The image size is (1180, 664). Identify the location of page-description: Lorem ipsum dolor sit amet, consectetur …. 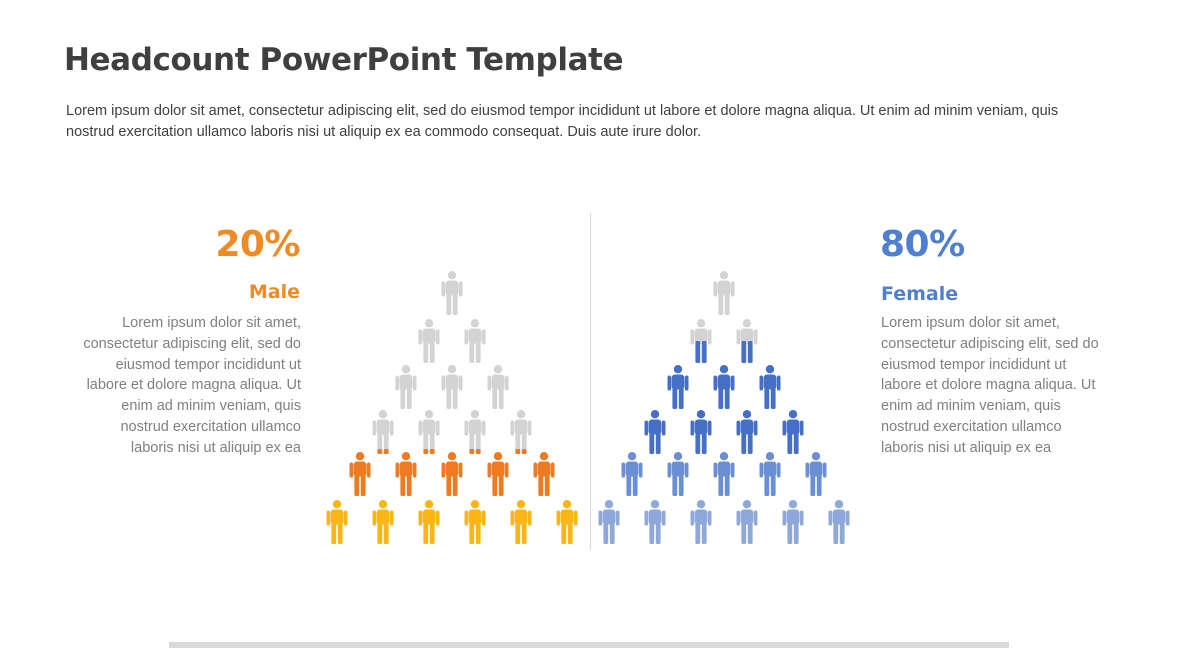
(562, 121).